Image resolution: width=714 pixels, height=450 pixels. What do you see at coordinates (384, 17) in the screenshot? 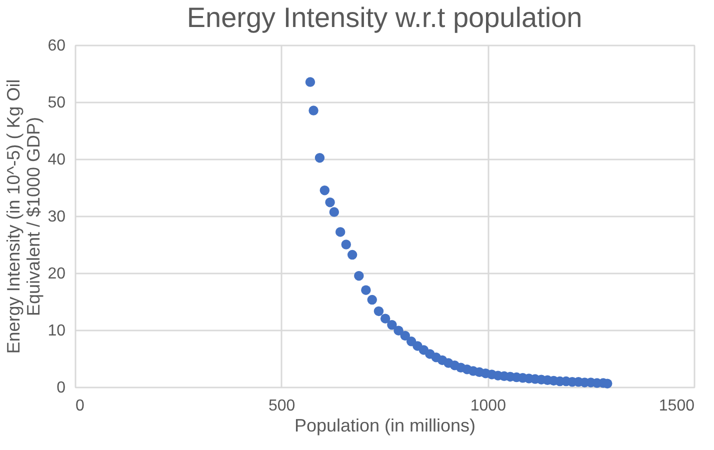
I see `chart-title: Energy Intensity w.r.t population` at bounding box center [384, 17].